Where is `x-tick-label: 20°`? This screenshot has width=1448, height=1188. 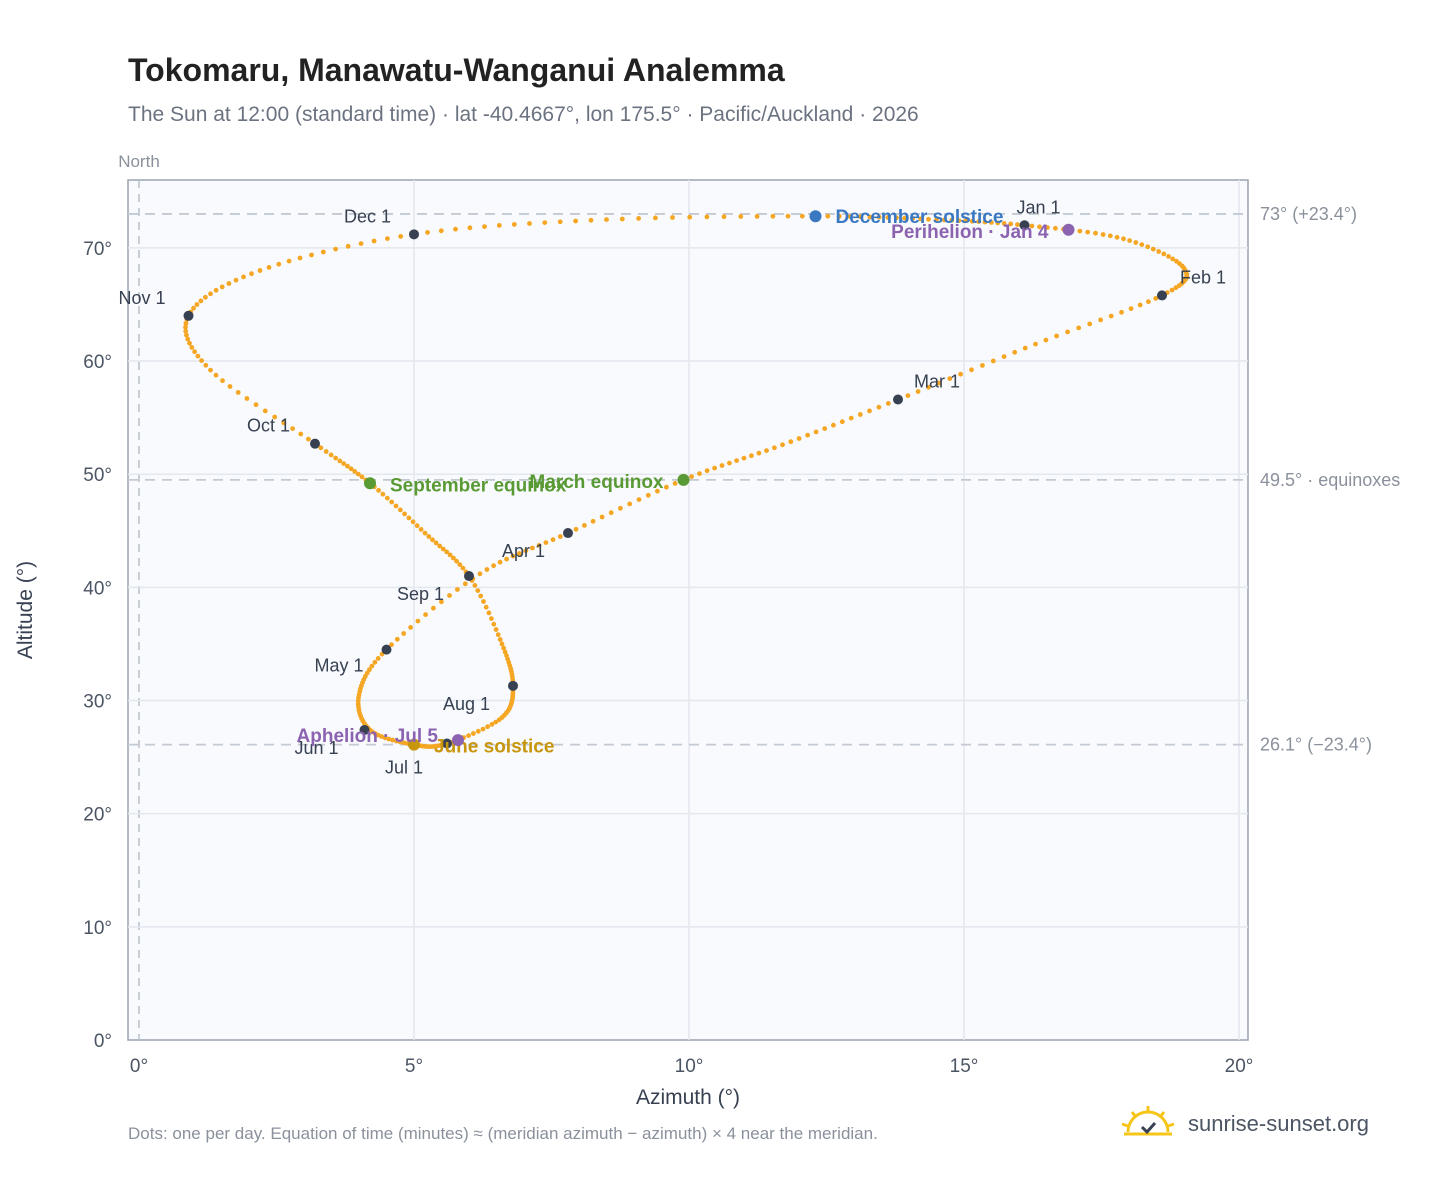
x-tick-label: 20° is located at coordinates (1239, 1066).